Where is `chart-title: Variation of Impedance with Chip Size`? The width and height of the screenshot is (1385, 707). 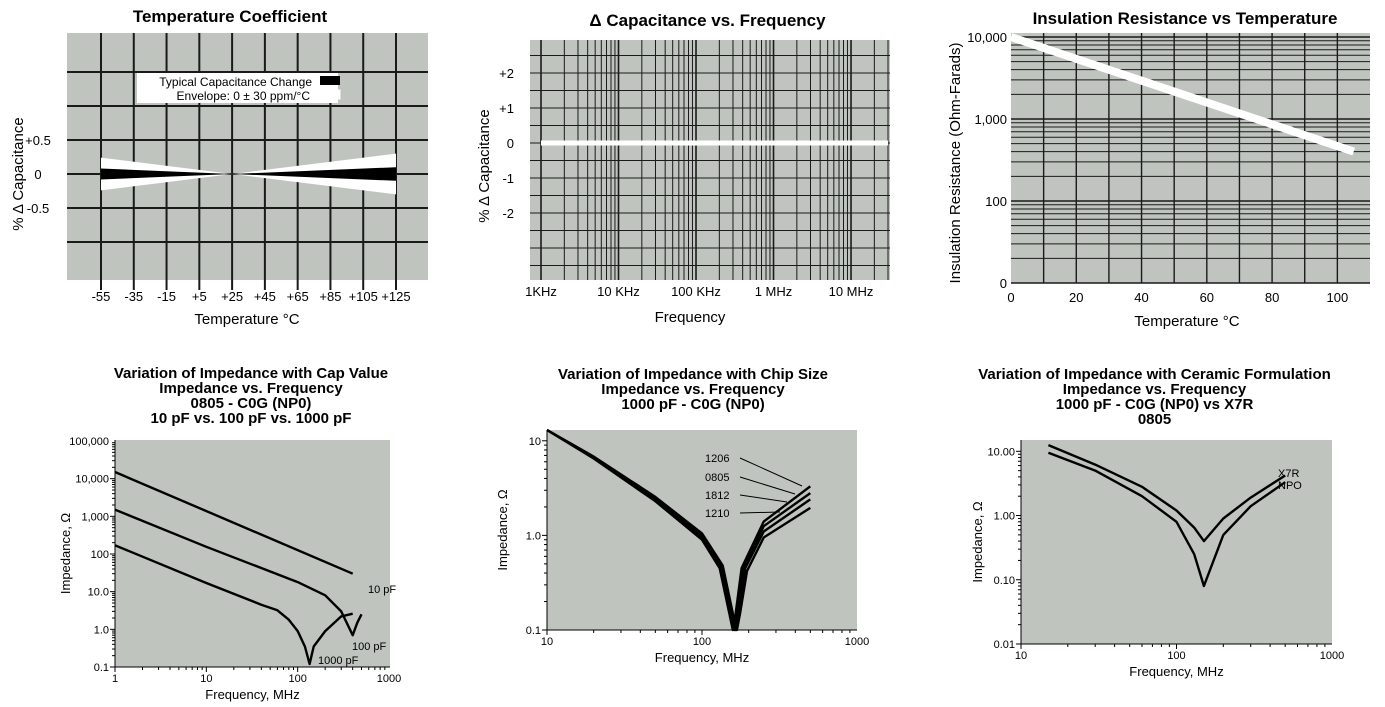
chart-title: Variation of Impedance with Chip Size is located at coordinates (693, 374).